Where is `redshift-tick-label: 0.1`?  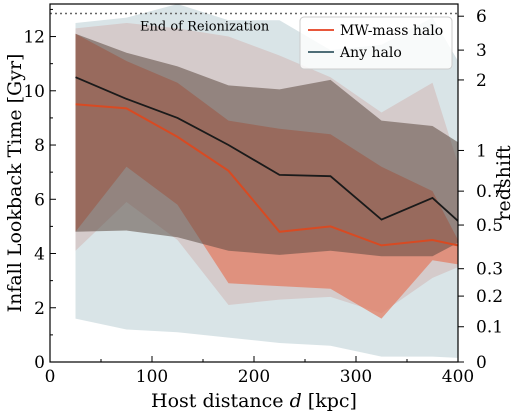 redshift-tick-label: 0.1 is located at coordinates (489, 328).